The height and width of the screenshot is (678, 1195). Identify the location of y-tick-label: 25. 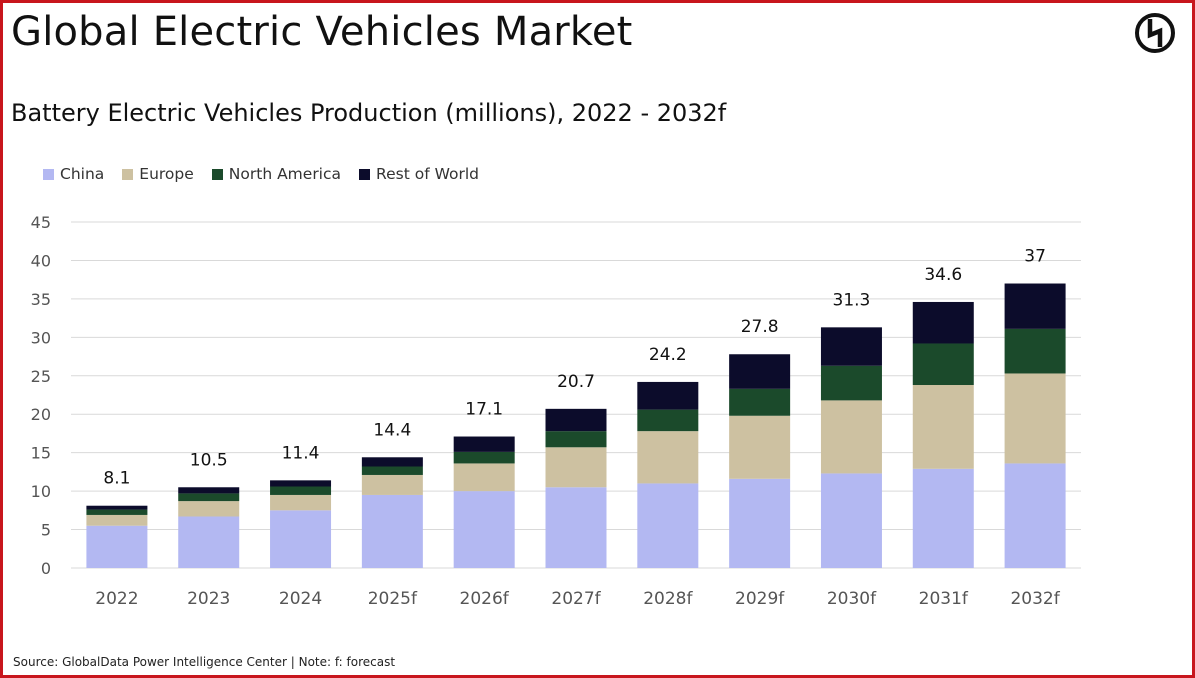
(41, 376).